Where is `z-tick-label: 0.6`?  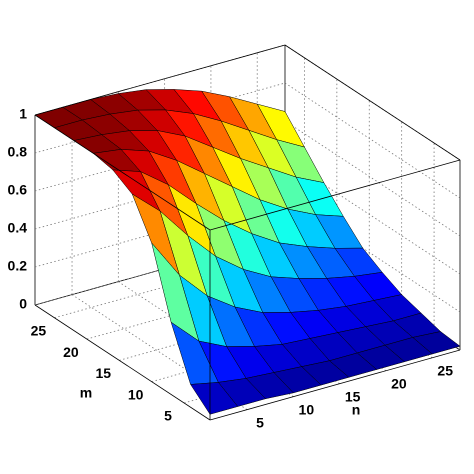
z-tick-label: 0.6 is located at coordinates (18, 190).